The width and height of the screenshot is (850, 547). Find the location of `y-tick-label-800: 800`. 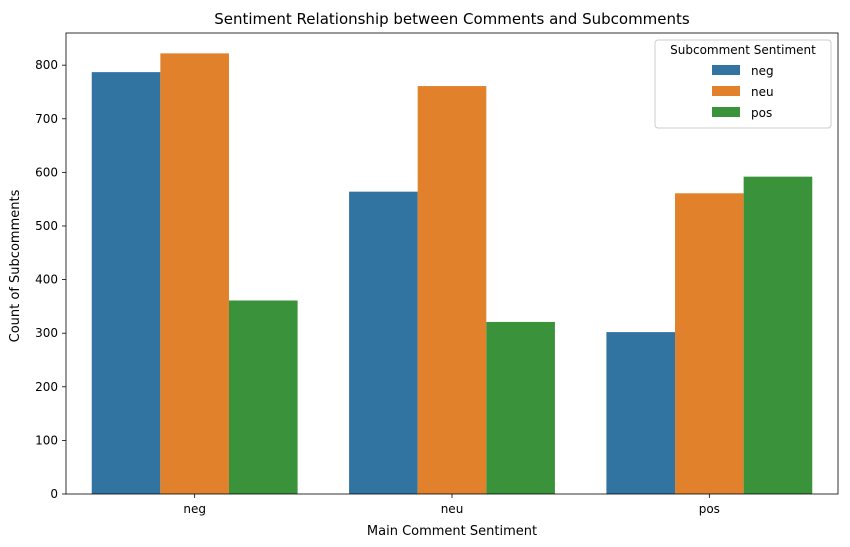

y-tick-label-800: 800 is located at coordinates (46, 65).